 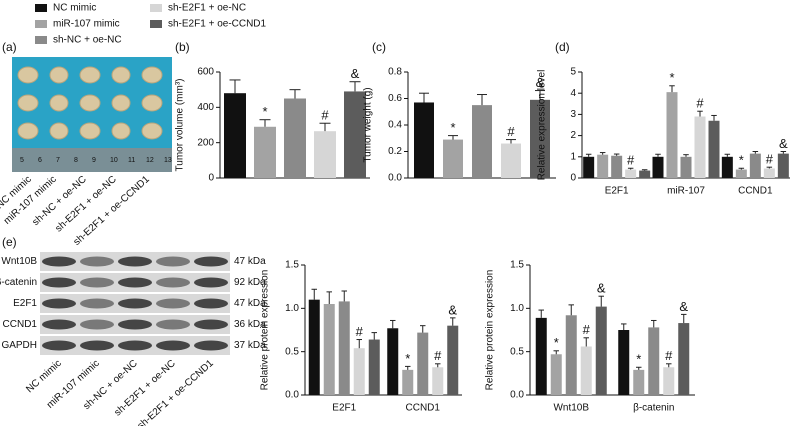 What do you see at coordinates (19, 345) in the screenshot?
I see `blot-protein: GAPDH` at bounding box center [19, 345].